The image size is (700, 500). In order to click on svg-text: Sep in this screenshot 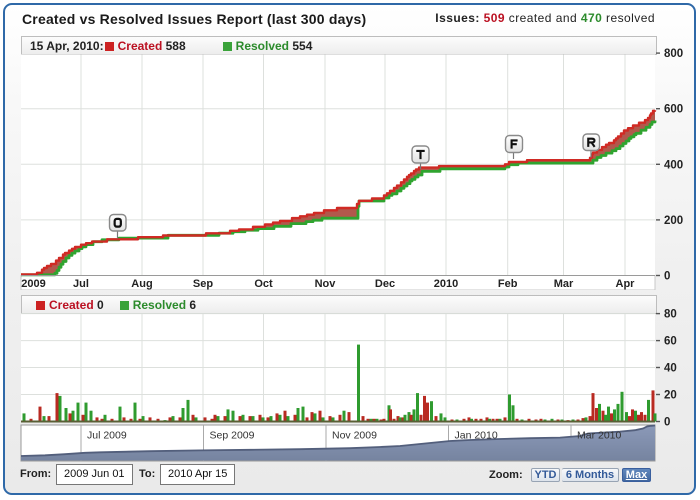, I will do `click(203, 284)`.